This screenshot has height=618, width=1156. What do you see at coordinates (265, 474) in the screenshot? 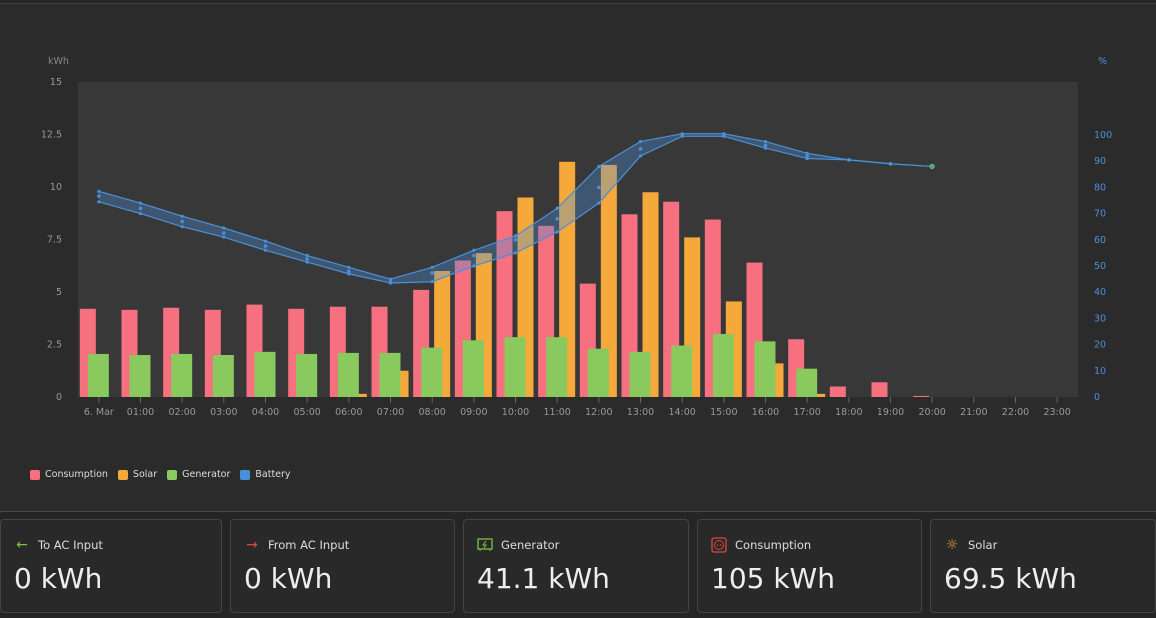
I see `legend-battery: Battery` at bounding box center [265, 474].